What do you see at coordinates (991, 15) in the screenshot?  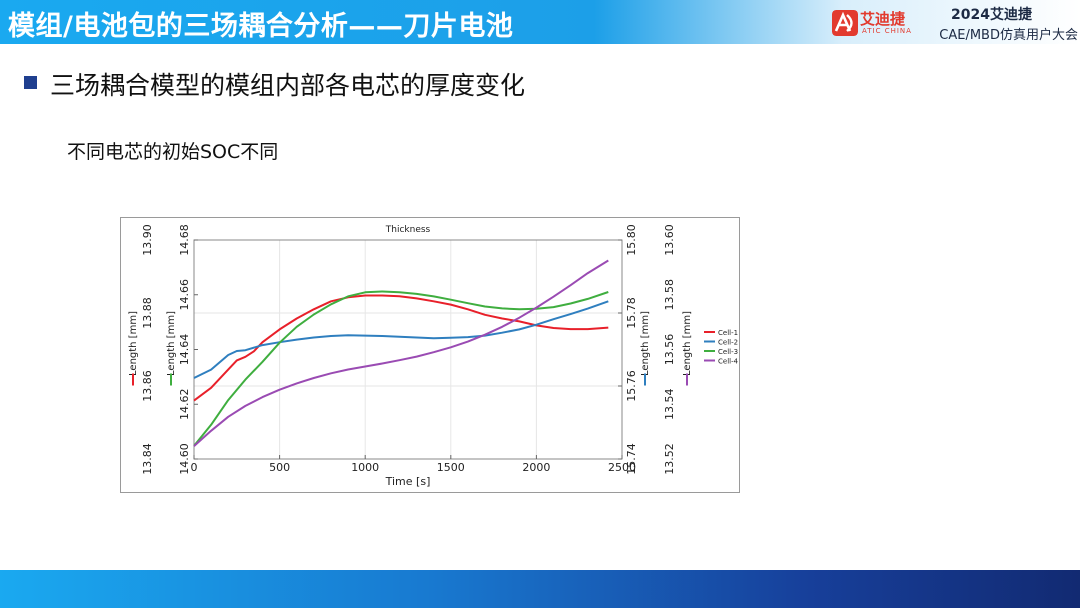 I see `conference-title: 2024艾迪捷` at bounding box center [991, 15].